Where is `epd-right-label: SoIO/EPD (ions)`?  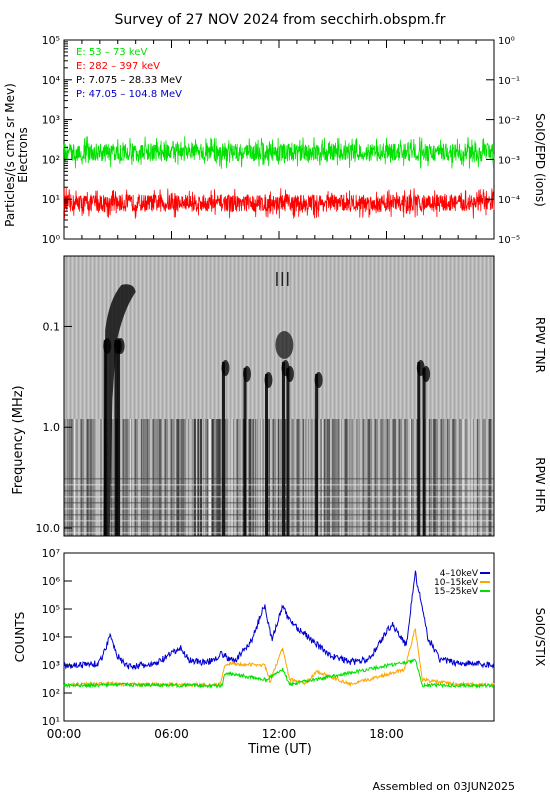
epd-right-label: SoIO/EPD (ions) is located at coordinates (540, 160).